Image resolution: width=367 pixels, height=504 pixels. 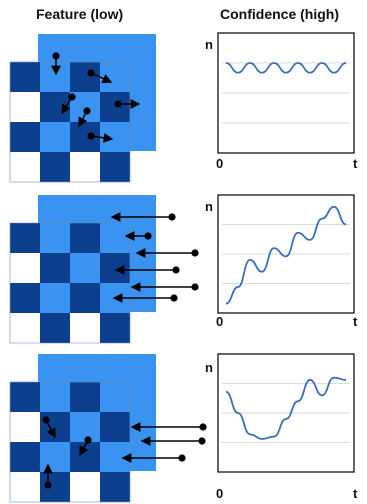 I want to click on middle-y-axis-label: n, so click(x=209, y=206).